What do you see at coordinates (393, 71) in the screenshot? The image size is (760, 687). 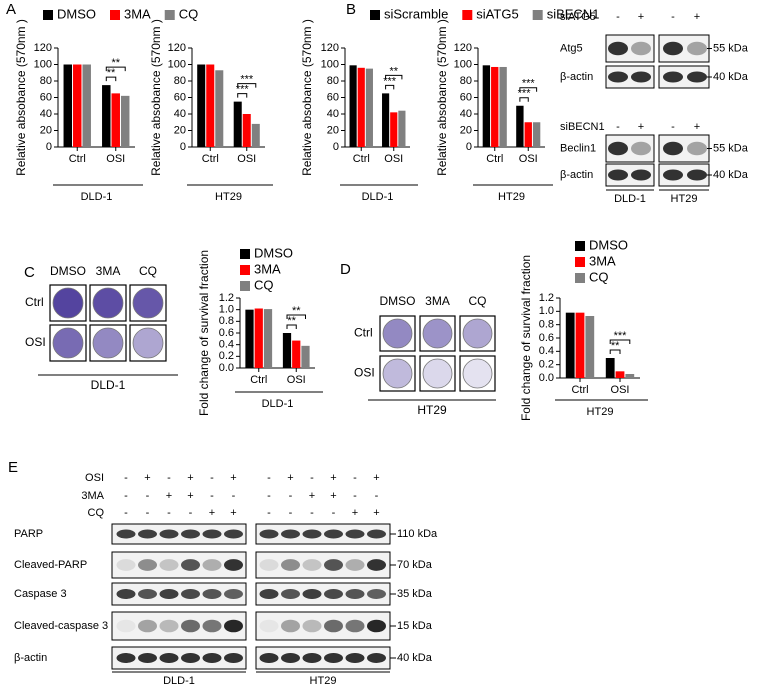 I see `significance-label: **` at bounding box center [393, 71].